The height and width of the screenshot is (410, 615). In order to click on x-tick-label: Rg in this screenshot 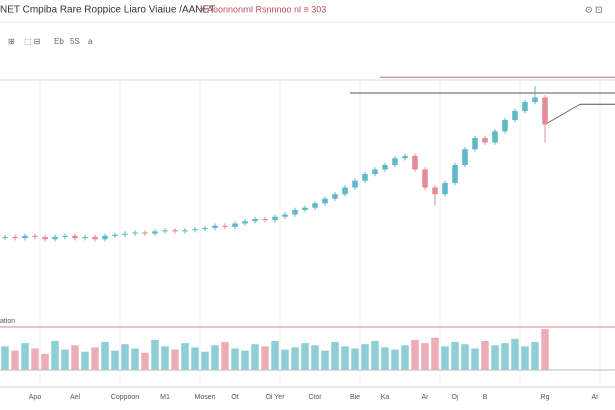, I will do `click(545, 397)`.